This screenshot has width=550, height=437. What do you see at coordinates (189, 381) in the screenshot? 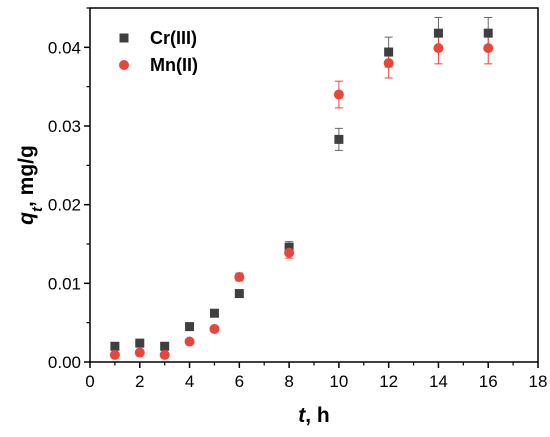
I see `x-tick-label: 4` at bounding box center [189, 381].